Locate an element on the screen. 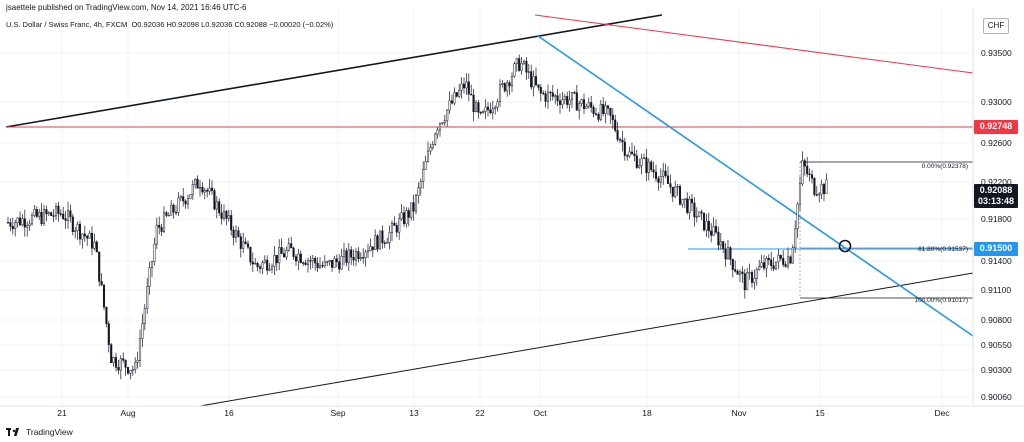  tradingview-logo-icon is located at coordinates (12, 432).